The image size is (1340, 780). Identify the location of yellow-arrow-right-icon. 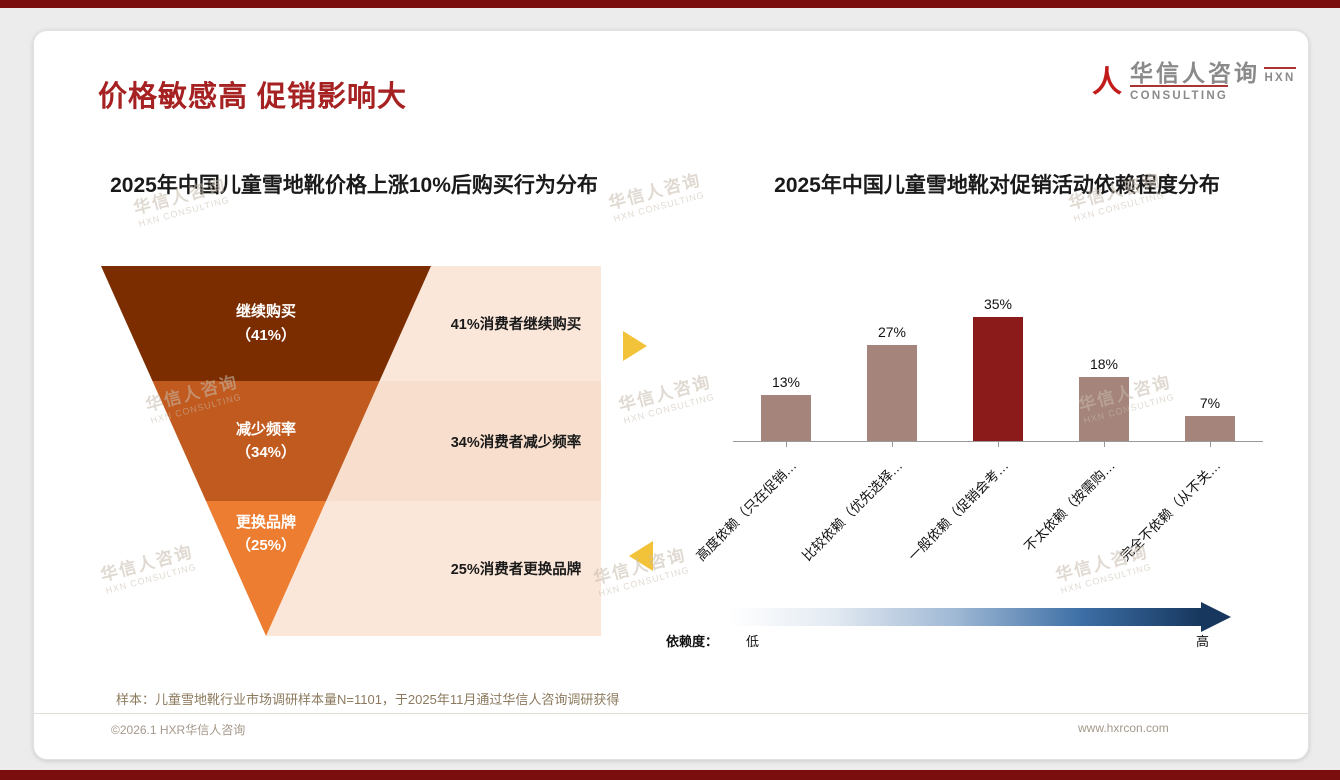
(635, 346).